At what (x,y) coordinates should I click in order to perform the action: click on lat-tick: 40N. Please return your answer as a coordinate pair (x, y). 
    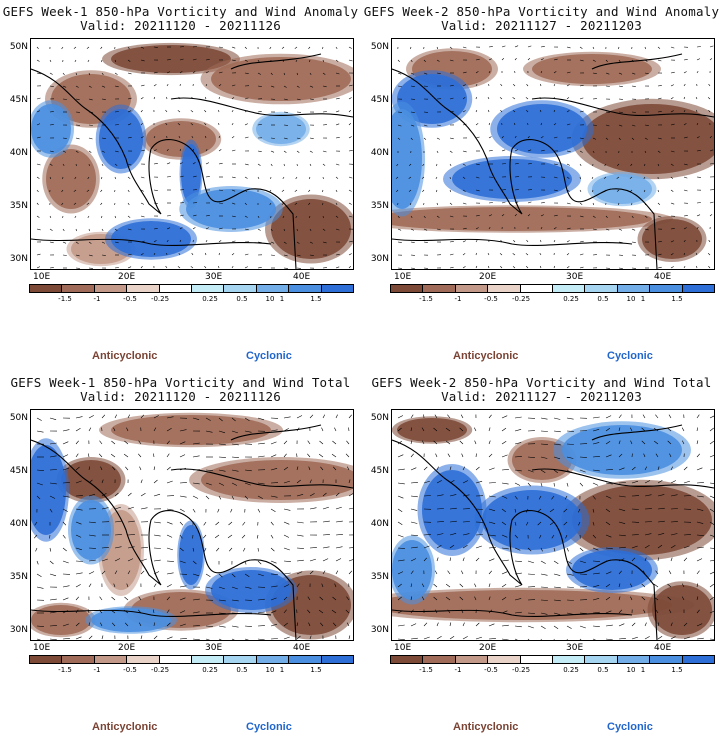
    Looking at the image, I should click on (18, 153).